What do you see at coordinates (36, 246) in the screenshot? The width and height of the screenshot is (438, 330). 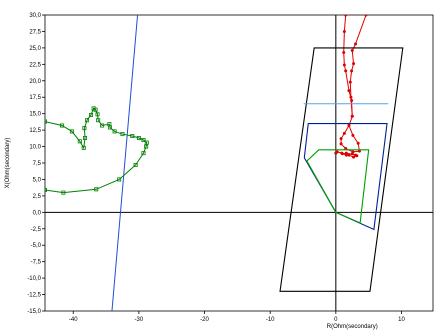 I see `y-tick-label: -5,0` at bounding box center [36, 246].